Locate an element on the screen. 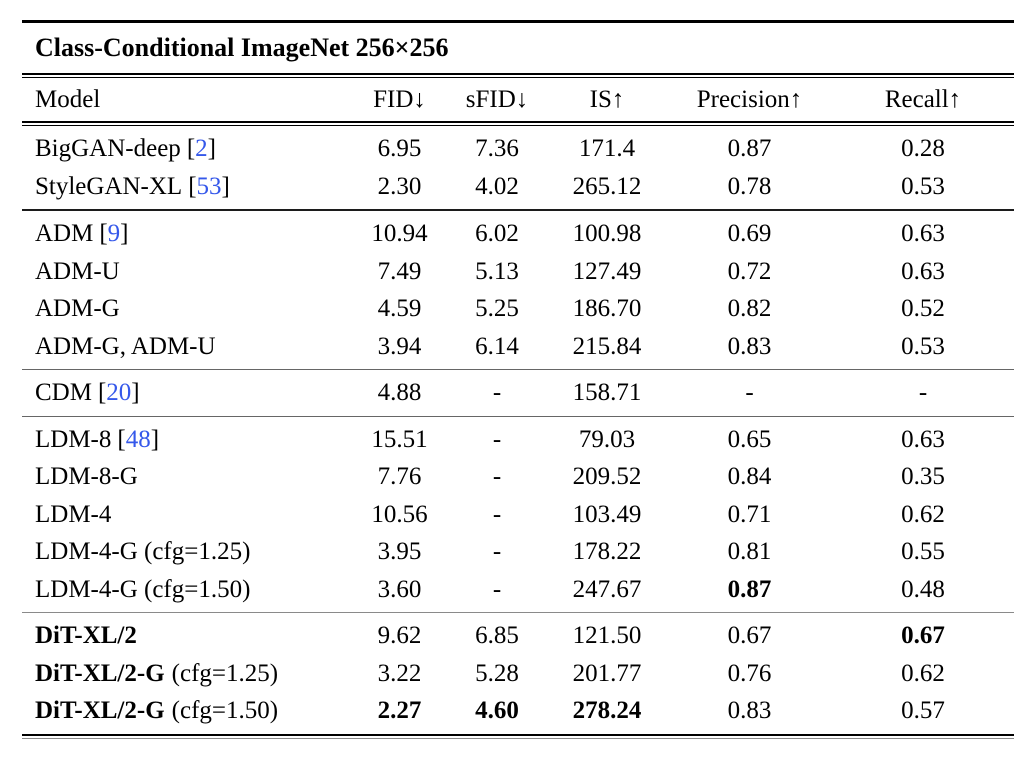 The height and width of the screenshot is (770, 1036). citation-number: 48 is located at coordinates (138, 439).